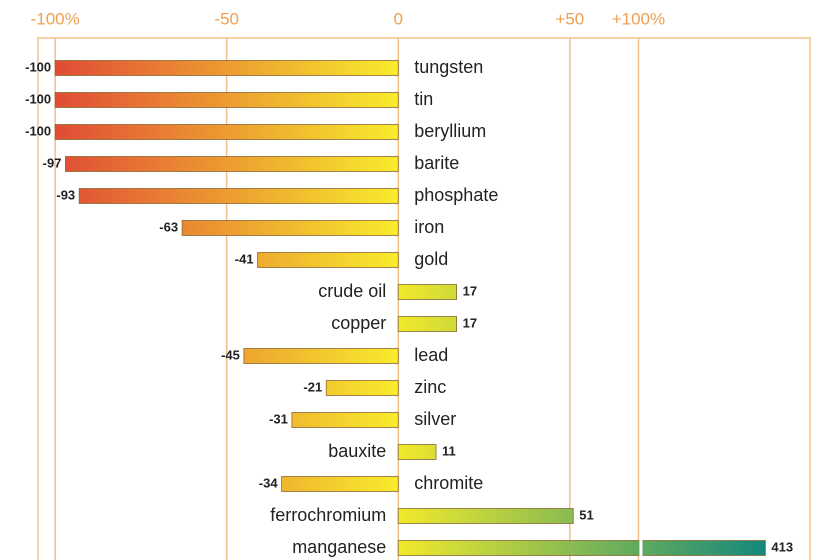  Describe the element at coordinates (641, 548) in the screenshot. I see `axis-break` at that location.